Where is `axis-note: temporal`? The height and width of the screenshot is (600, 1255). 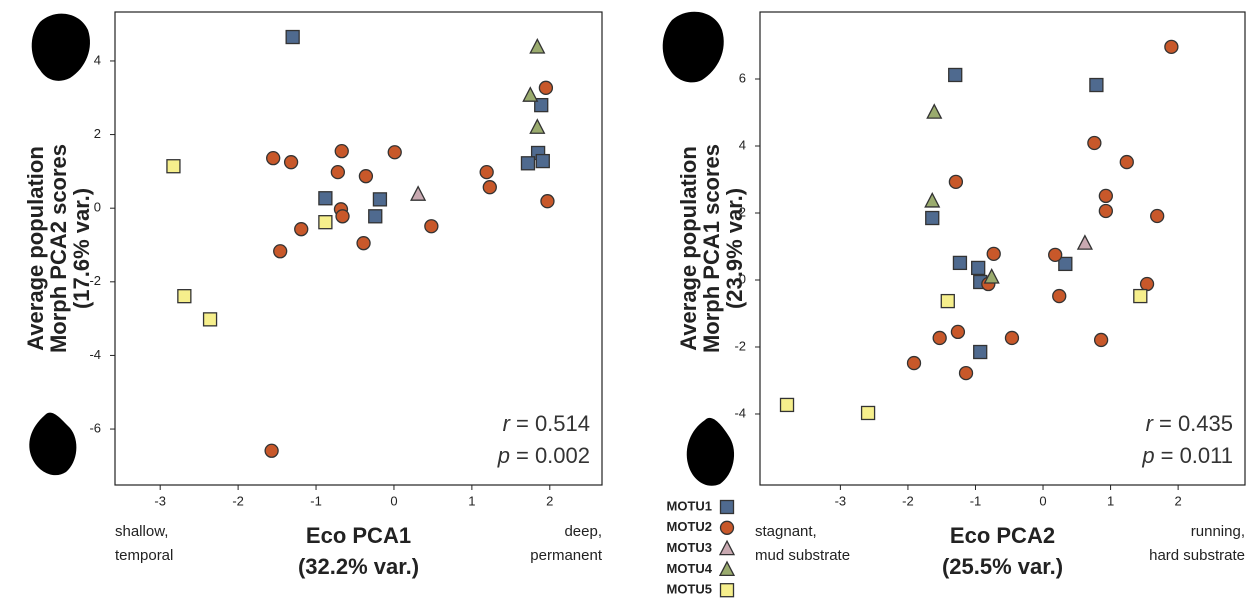 axis-note: temporal is located at coordinates (144, 555).